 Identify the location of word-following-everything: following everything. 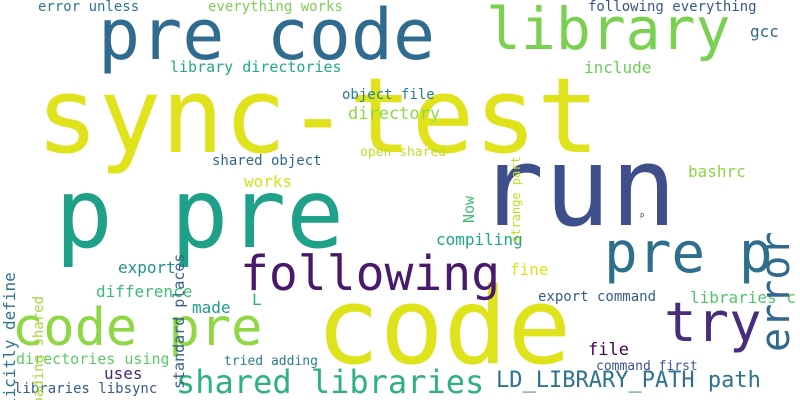
(672, 7).